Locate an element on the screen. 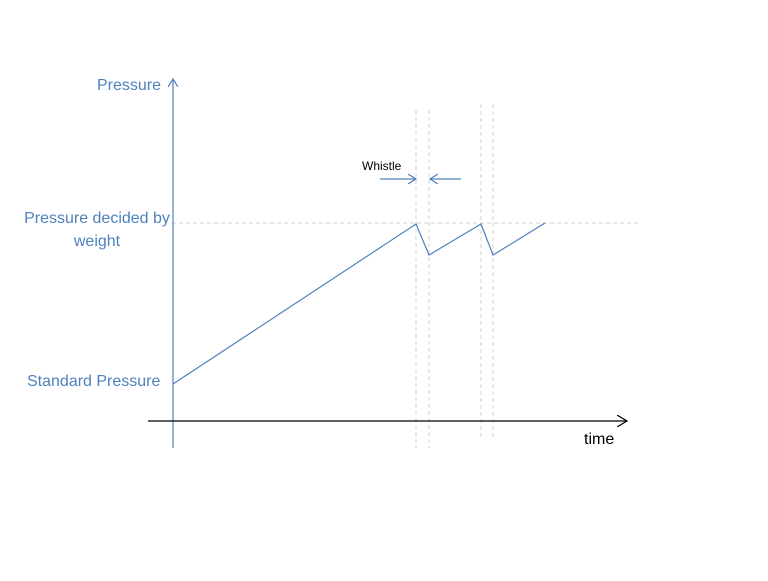  pressure-axis-label: Pressure is located at coordinates (129, 85).